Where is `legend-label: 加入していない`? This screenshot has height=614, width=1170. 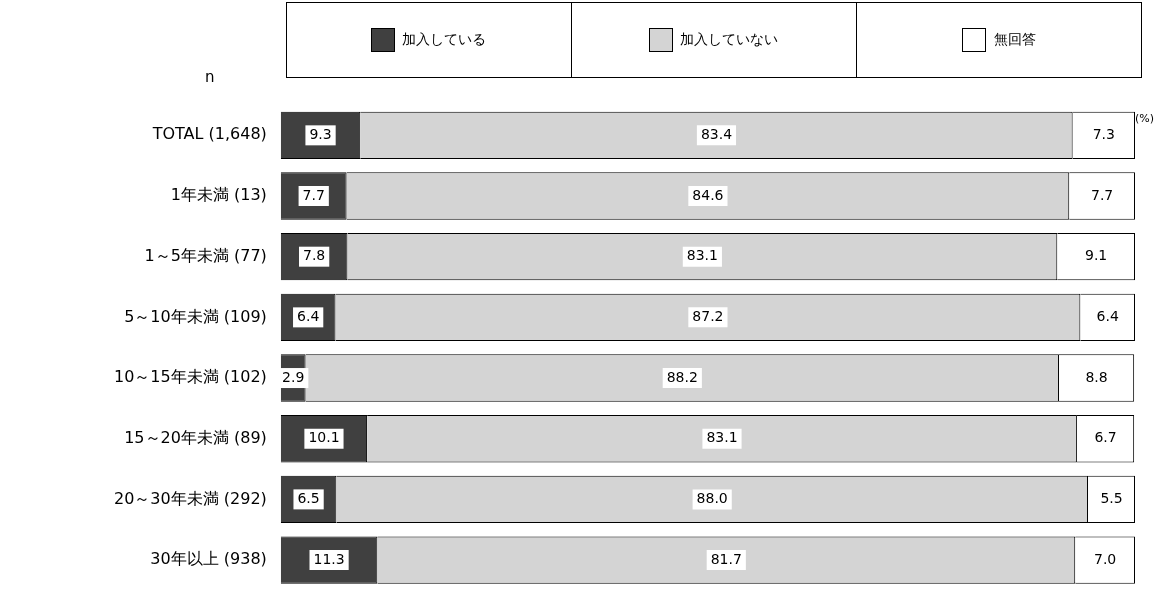 legend-label: 加入していない is located at coordinates (729, 40).